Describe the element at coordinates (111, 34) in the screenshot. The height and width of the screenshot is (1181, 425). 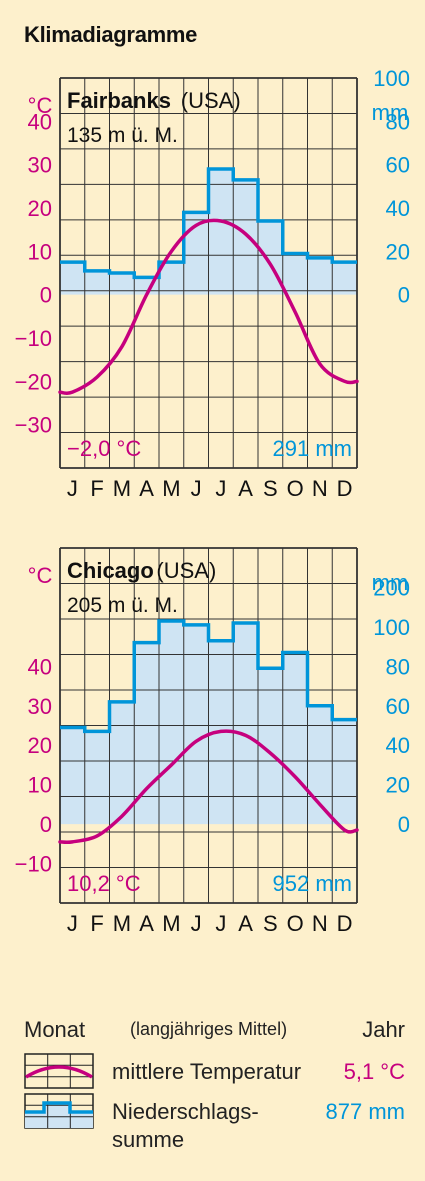
I see `page-title: Klimadiagramme` at that location.